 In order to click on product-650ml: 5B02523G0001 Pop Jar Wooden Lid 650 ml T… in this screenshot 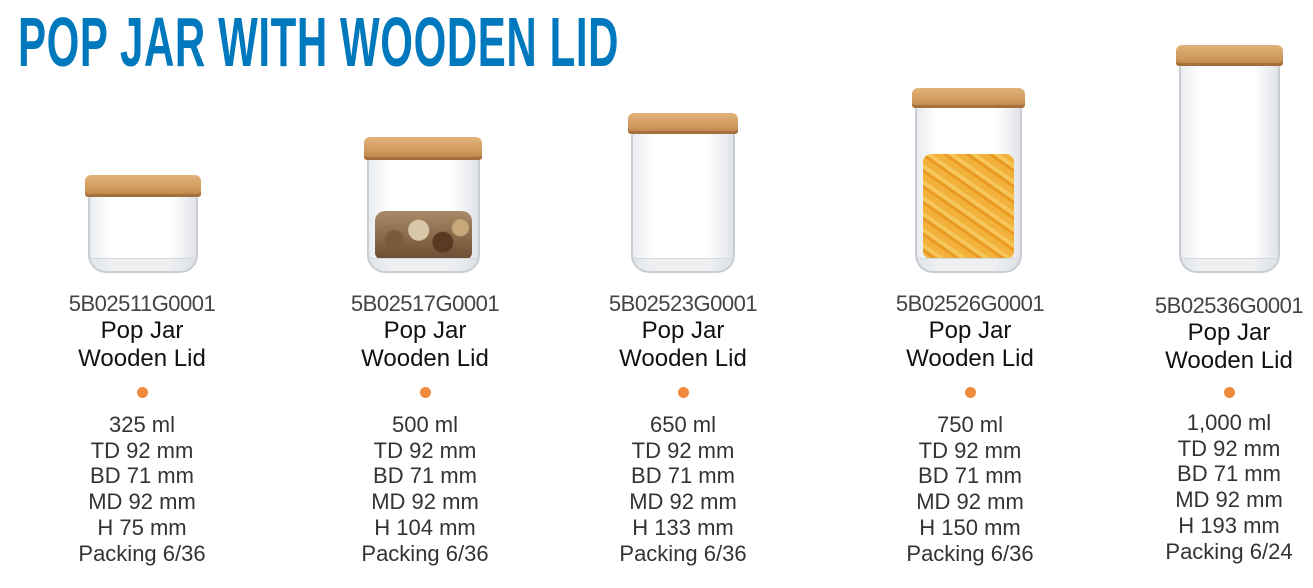, I will do `click(683, 428)`.